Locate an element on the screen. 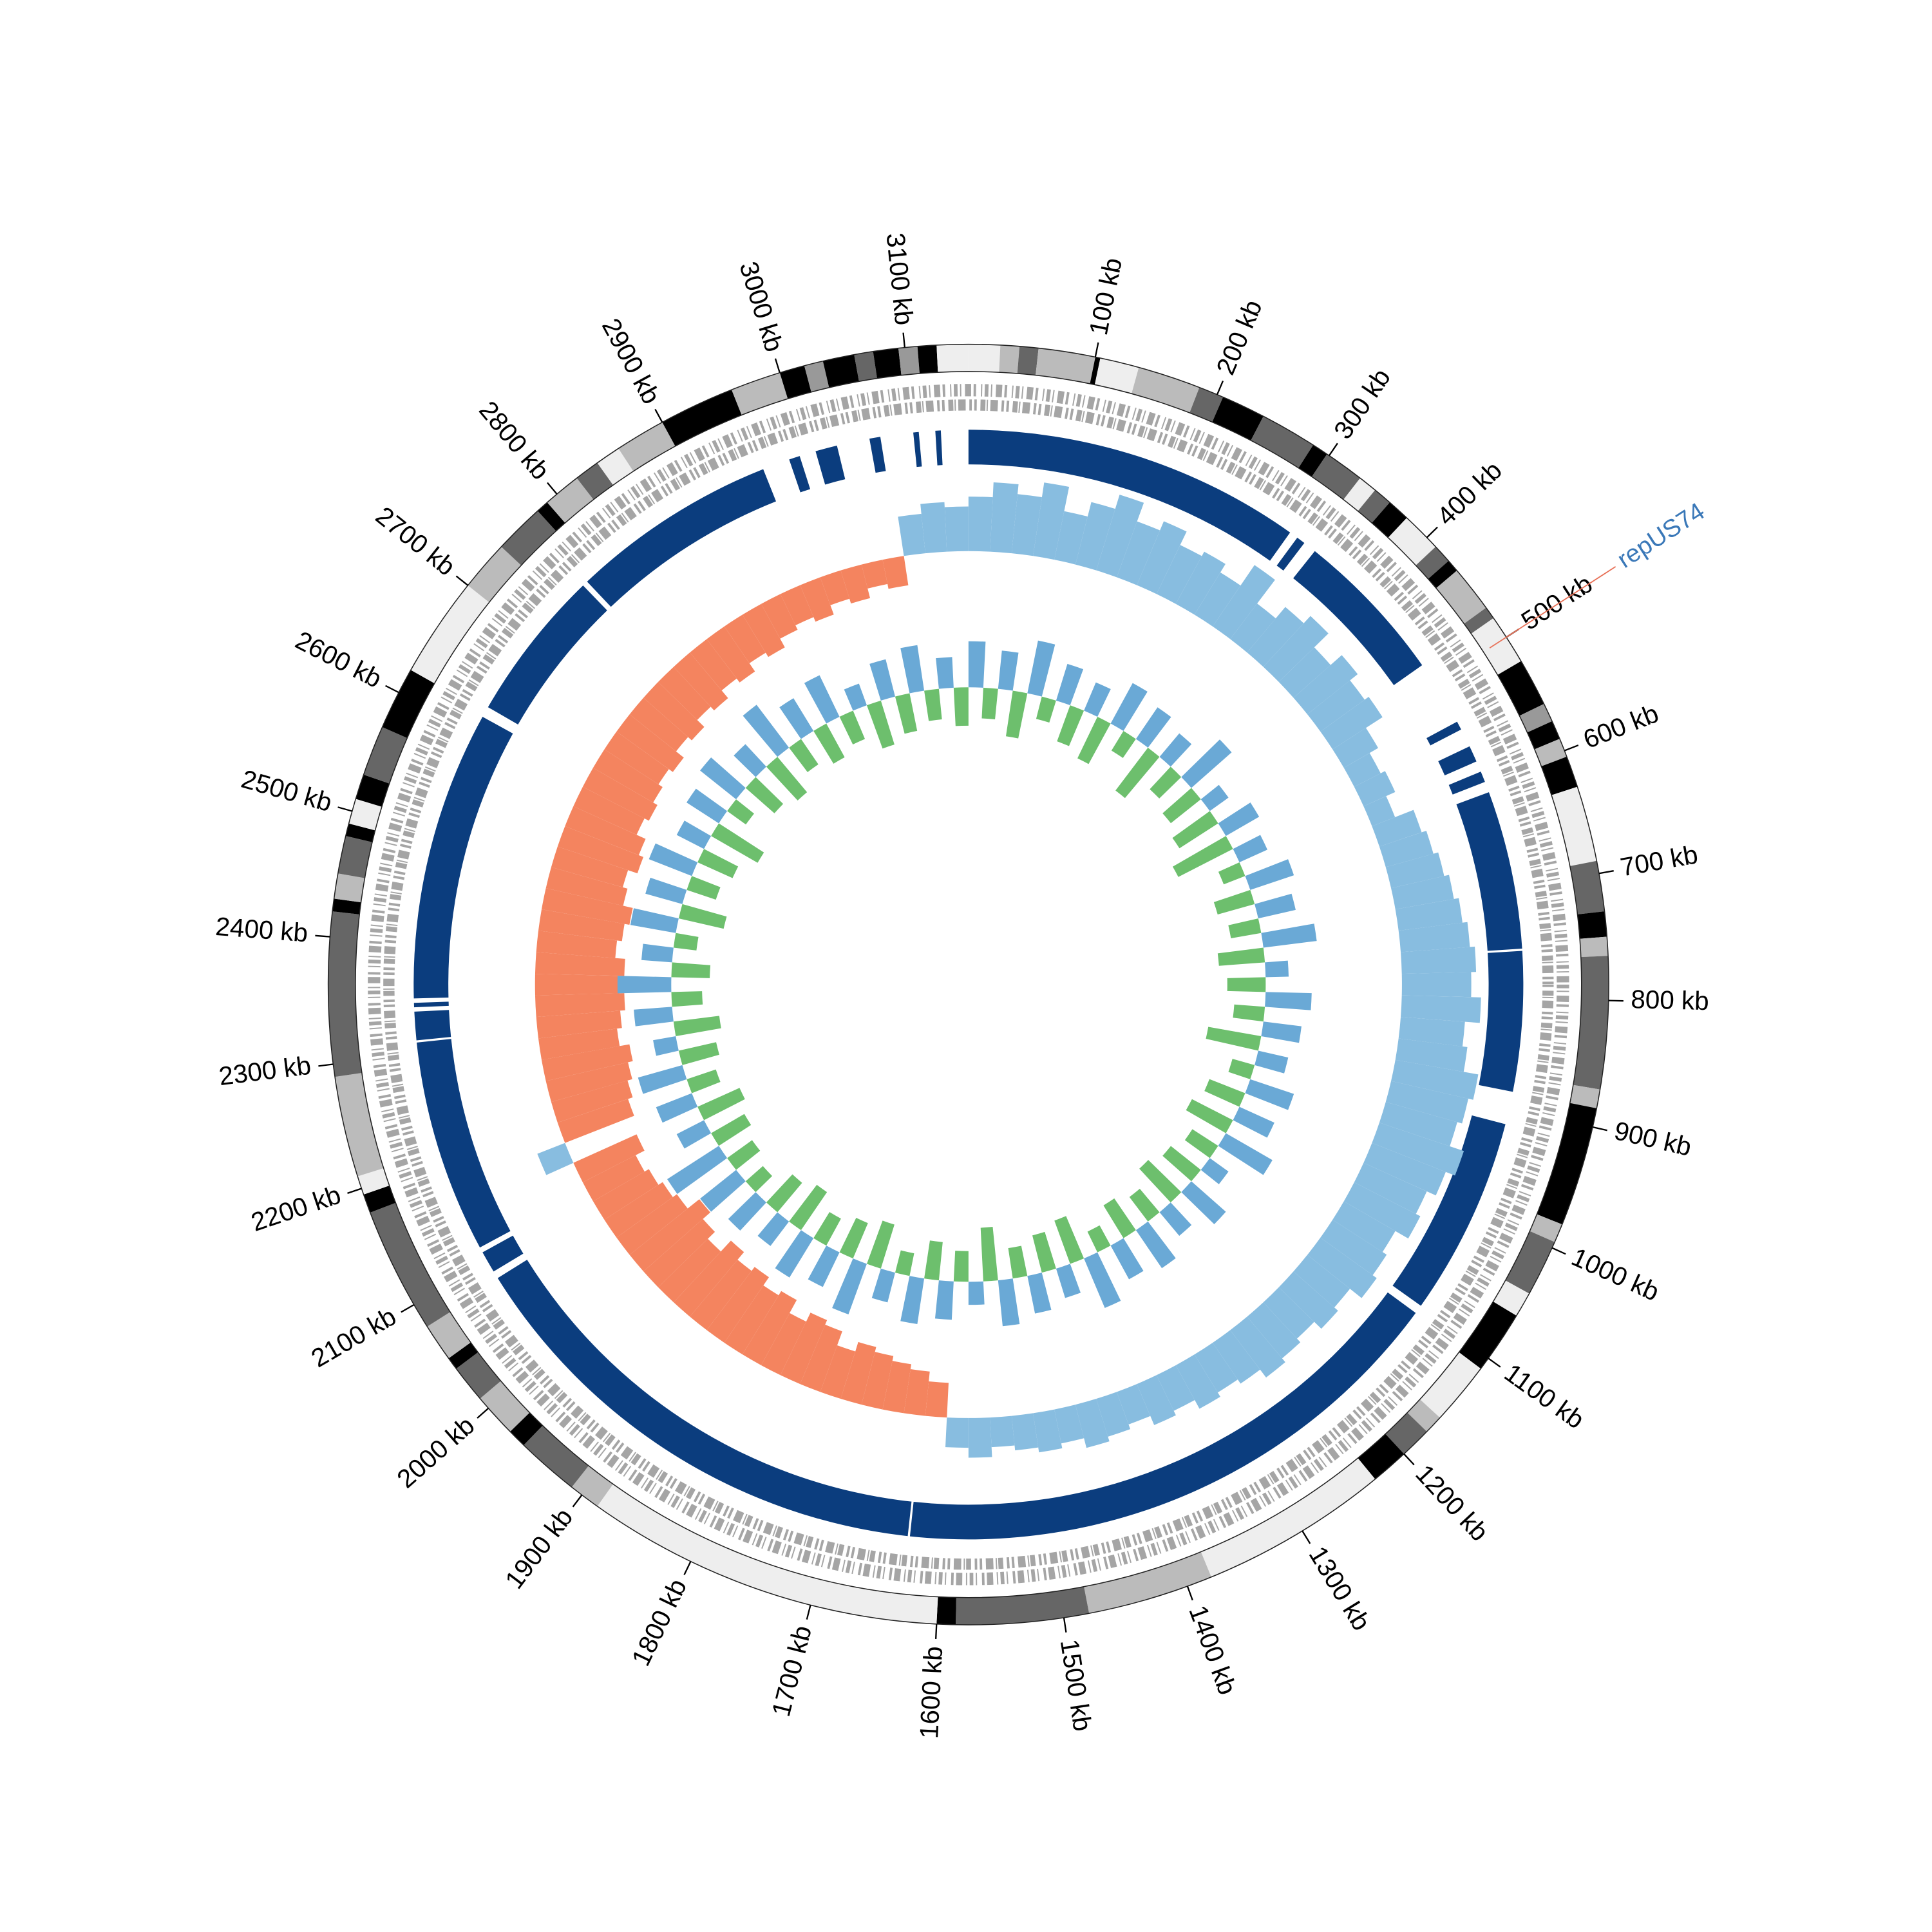  tick-label: 2400 kb is located at coordinates (261, 930).